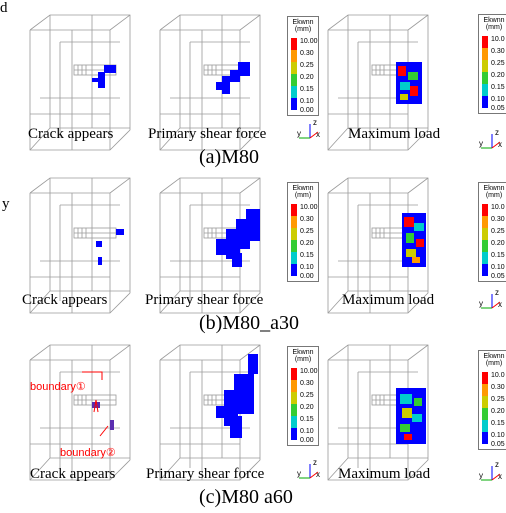  Describe the element at coordinates (82, 85) in the screenshot. I see `model-panel-a-crack` at that location.